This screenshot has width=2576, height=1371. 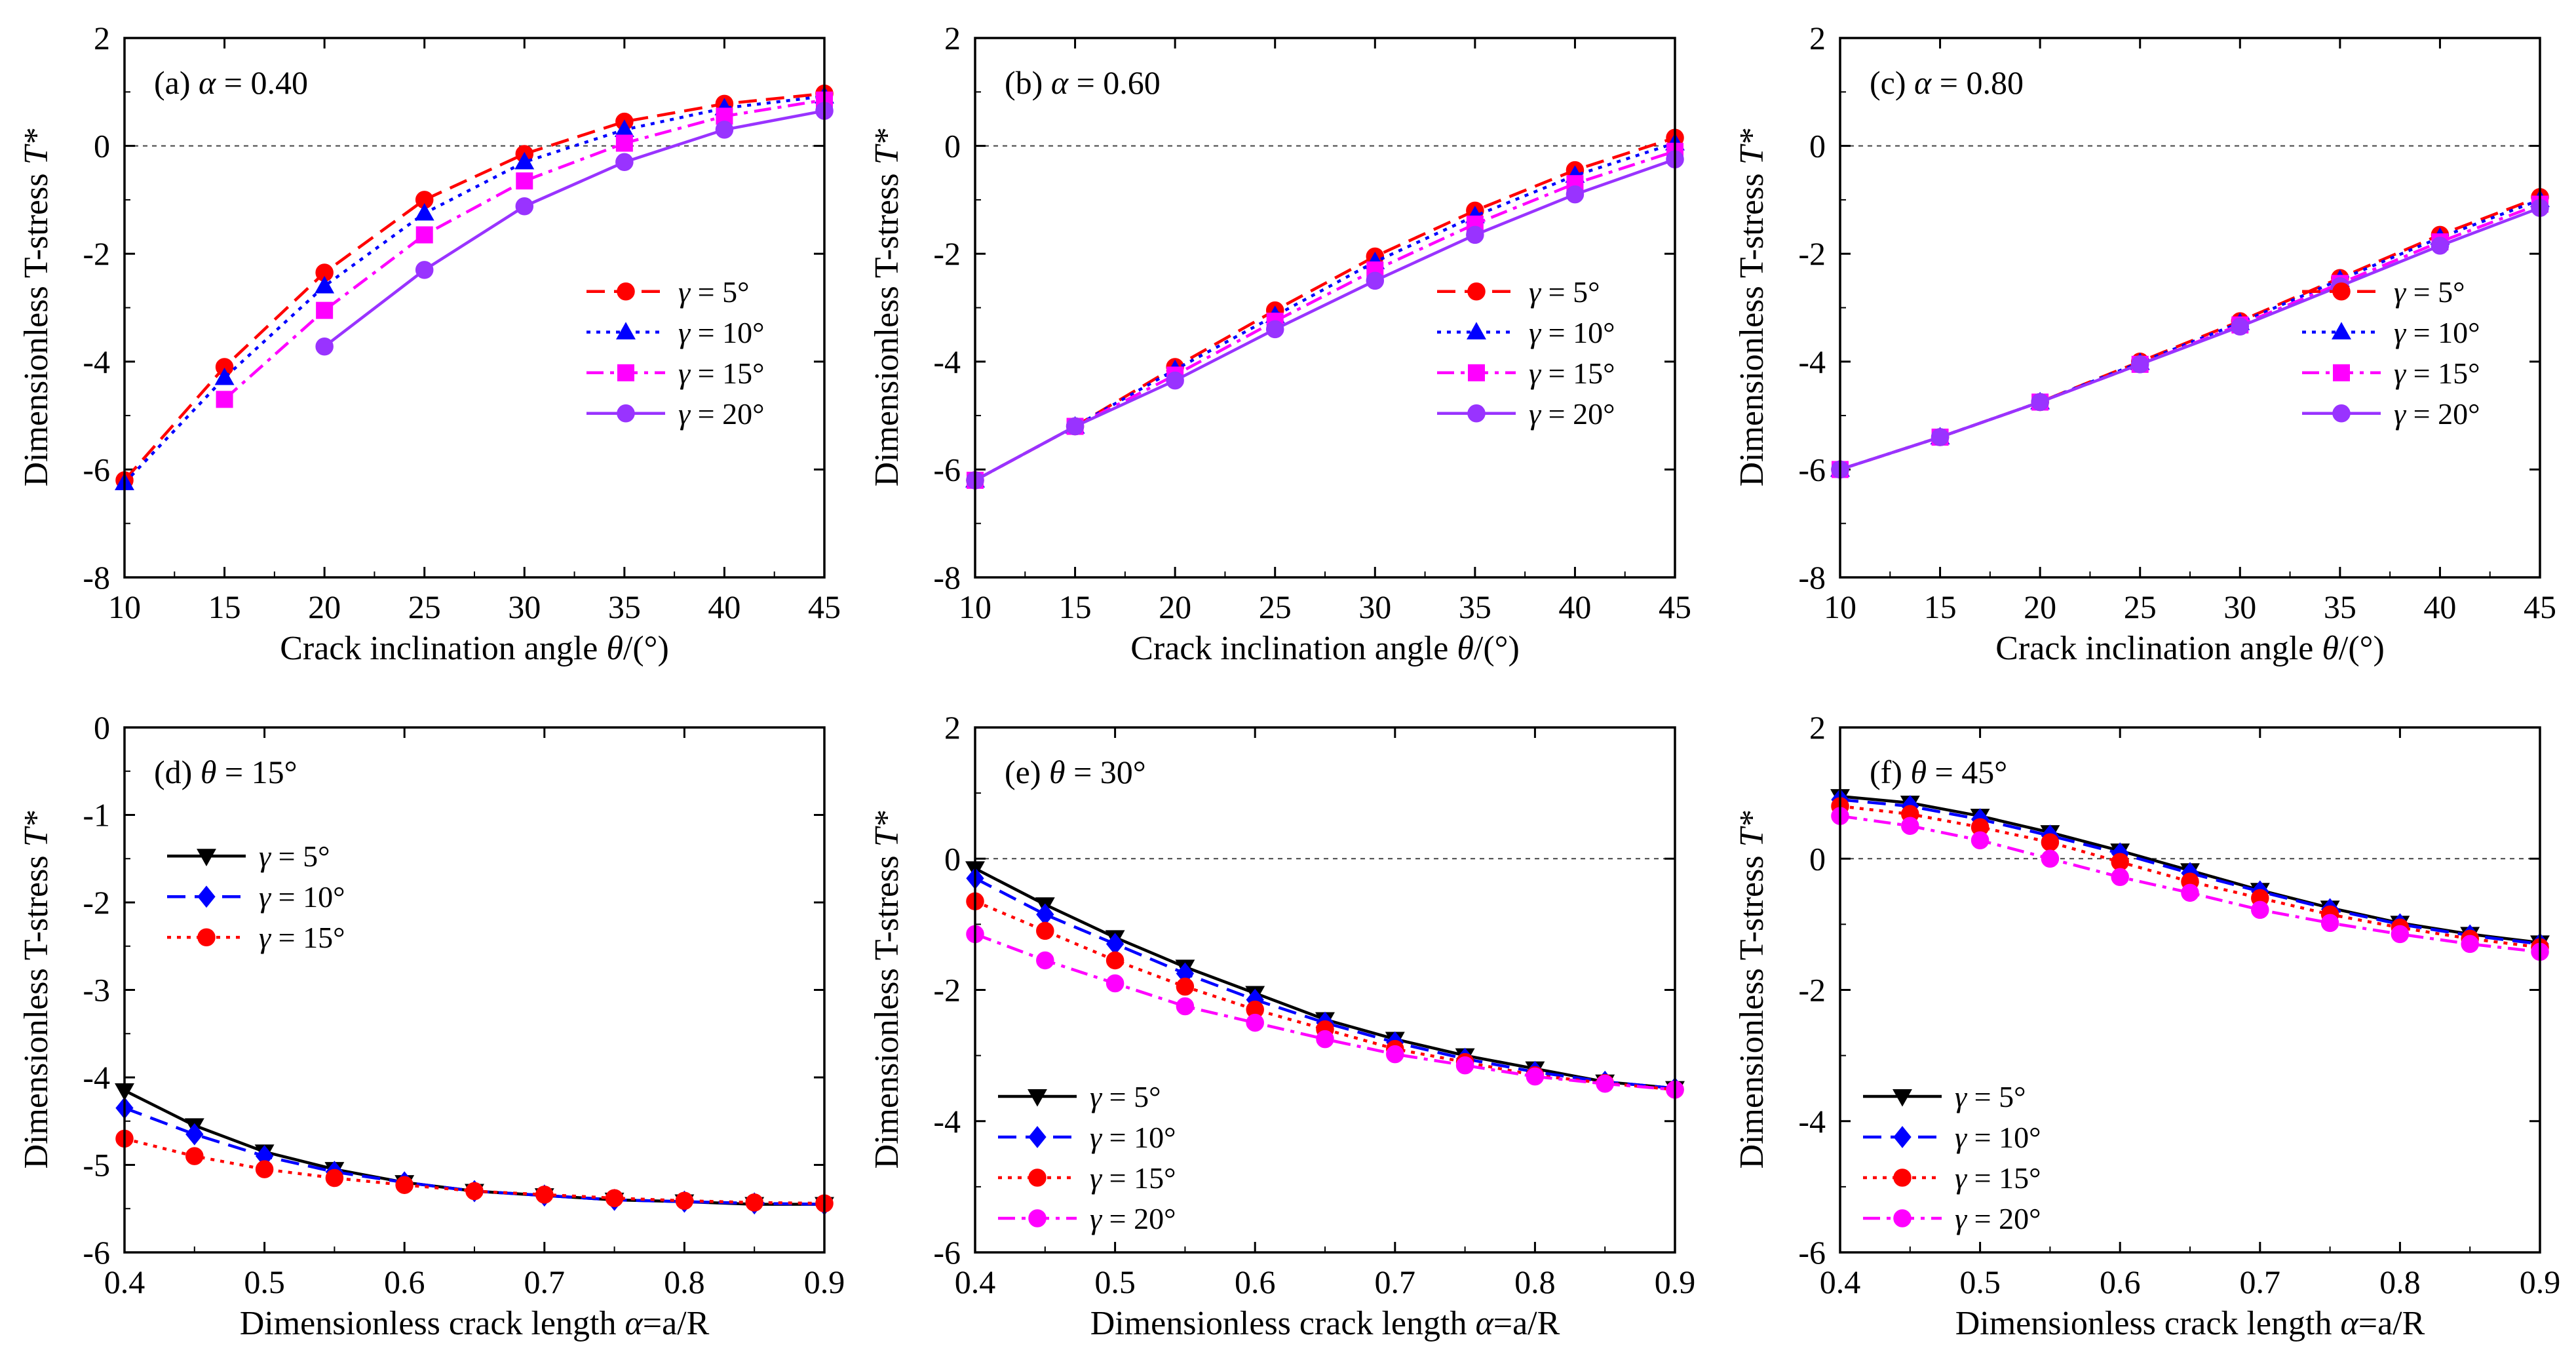 What do you see at coordinates (1175, 607) in the screenshot?
I see `x-tick-label: 20` at bounding box center [1175, 607].